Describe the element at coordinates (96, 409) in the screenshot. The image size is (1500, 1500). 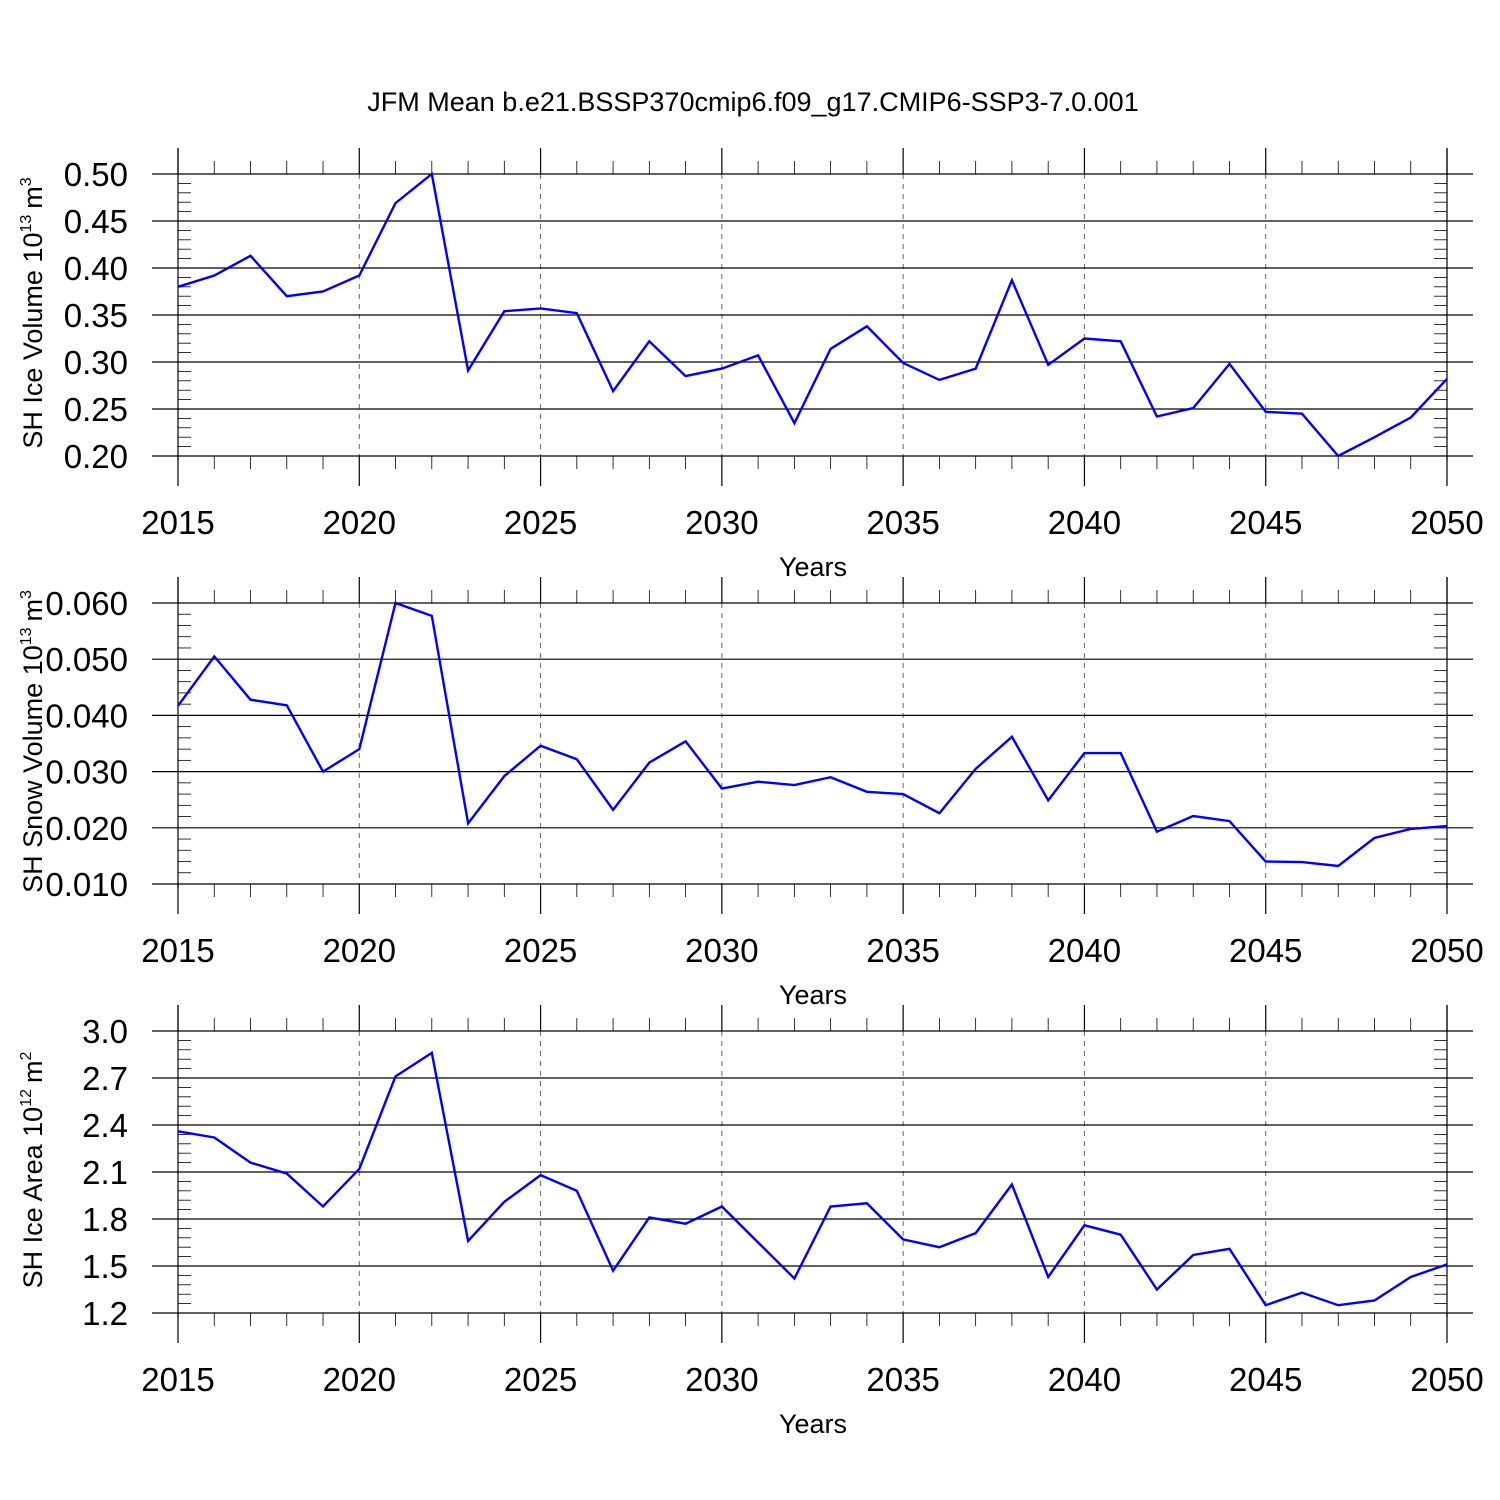
I see `y-tick-label: 0.25` at that location.